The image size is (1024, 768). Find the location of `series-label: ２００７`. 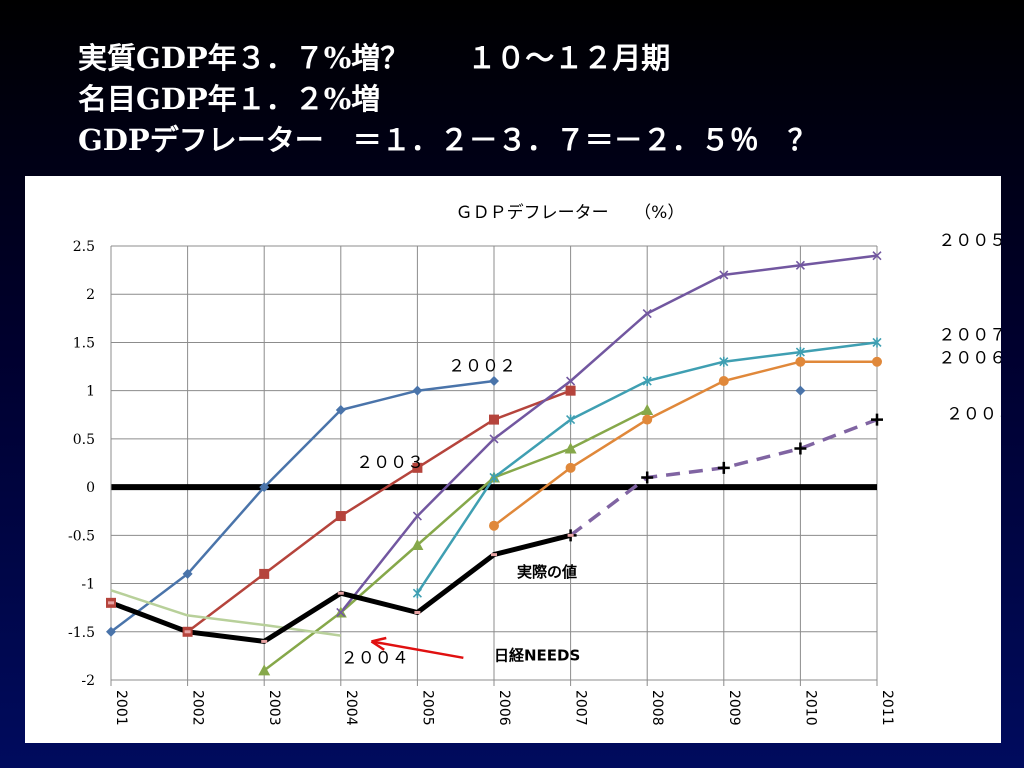

series-label: ２００７ is located at coordinates (969, 336).